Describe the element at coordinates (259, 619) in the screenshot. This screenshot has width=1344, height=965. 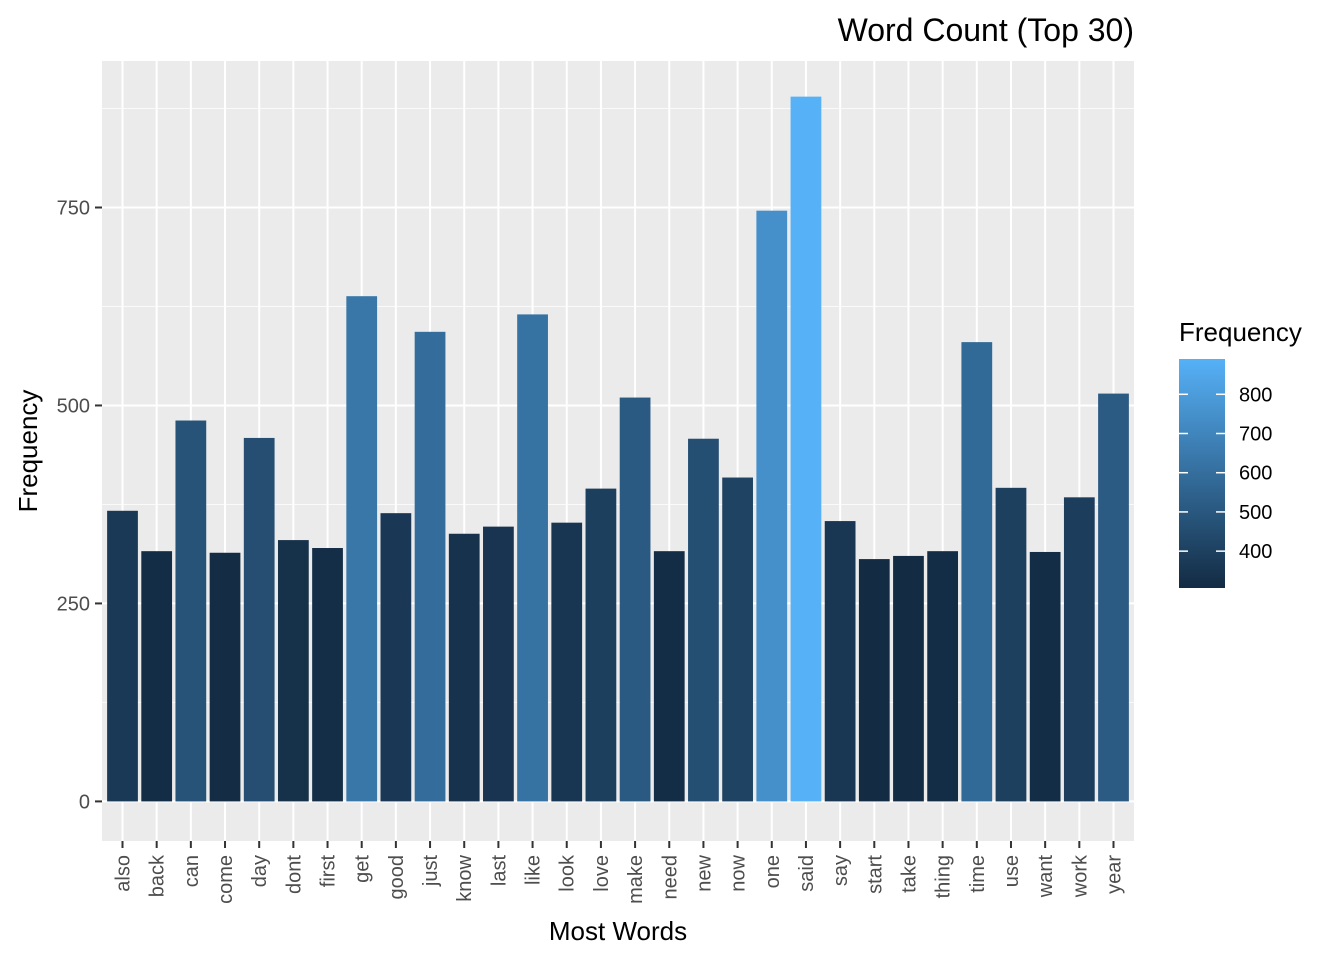
I see `bar-day` at that location.